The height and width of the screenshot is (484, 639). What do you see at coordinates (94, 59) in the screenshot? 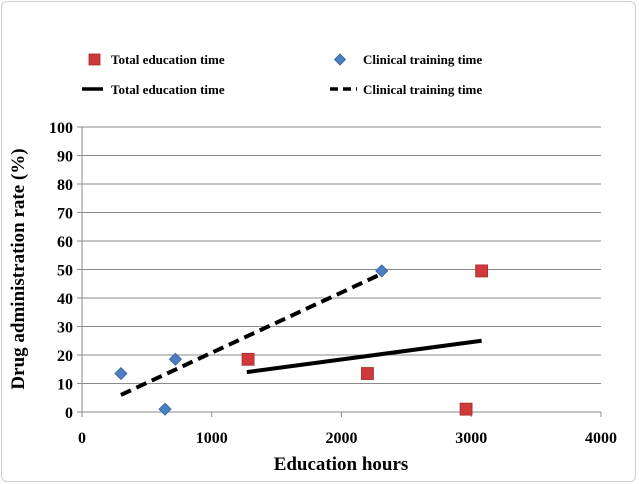
I see `legend-marker-total-square` at bounding box center [94, 59].